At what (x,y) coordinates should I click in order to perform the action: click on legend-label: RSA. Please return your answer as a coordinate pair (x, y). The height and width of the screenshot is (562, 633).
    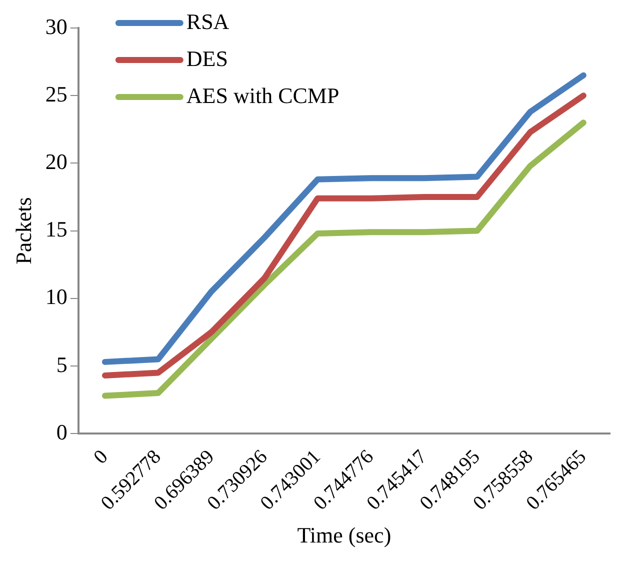
    Looking at the image, I should click on (208, 21).